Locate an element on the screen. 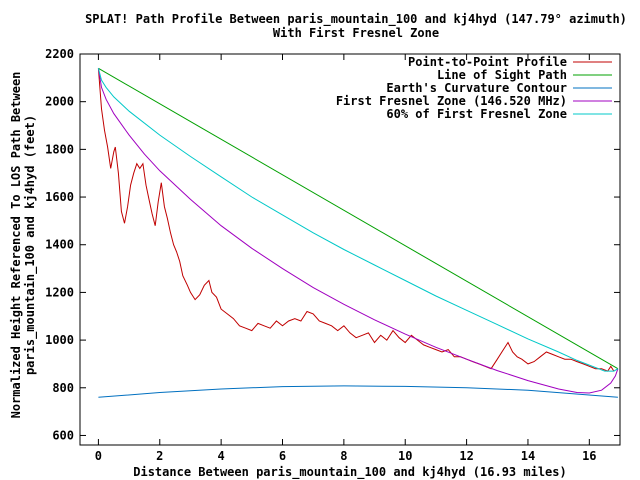 This screenshot has width=640, height=480. legend-label-1: Line of Sight Path is located at coordinates (502, 75).